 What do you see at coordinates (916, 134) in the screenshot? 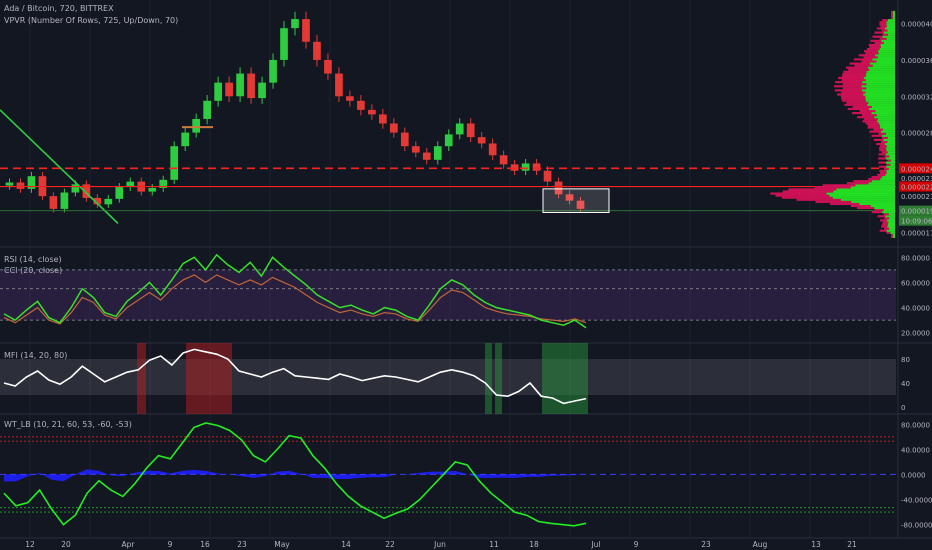
I see `price-tick-label: 0.00002800` at bounding box center [916, 134].